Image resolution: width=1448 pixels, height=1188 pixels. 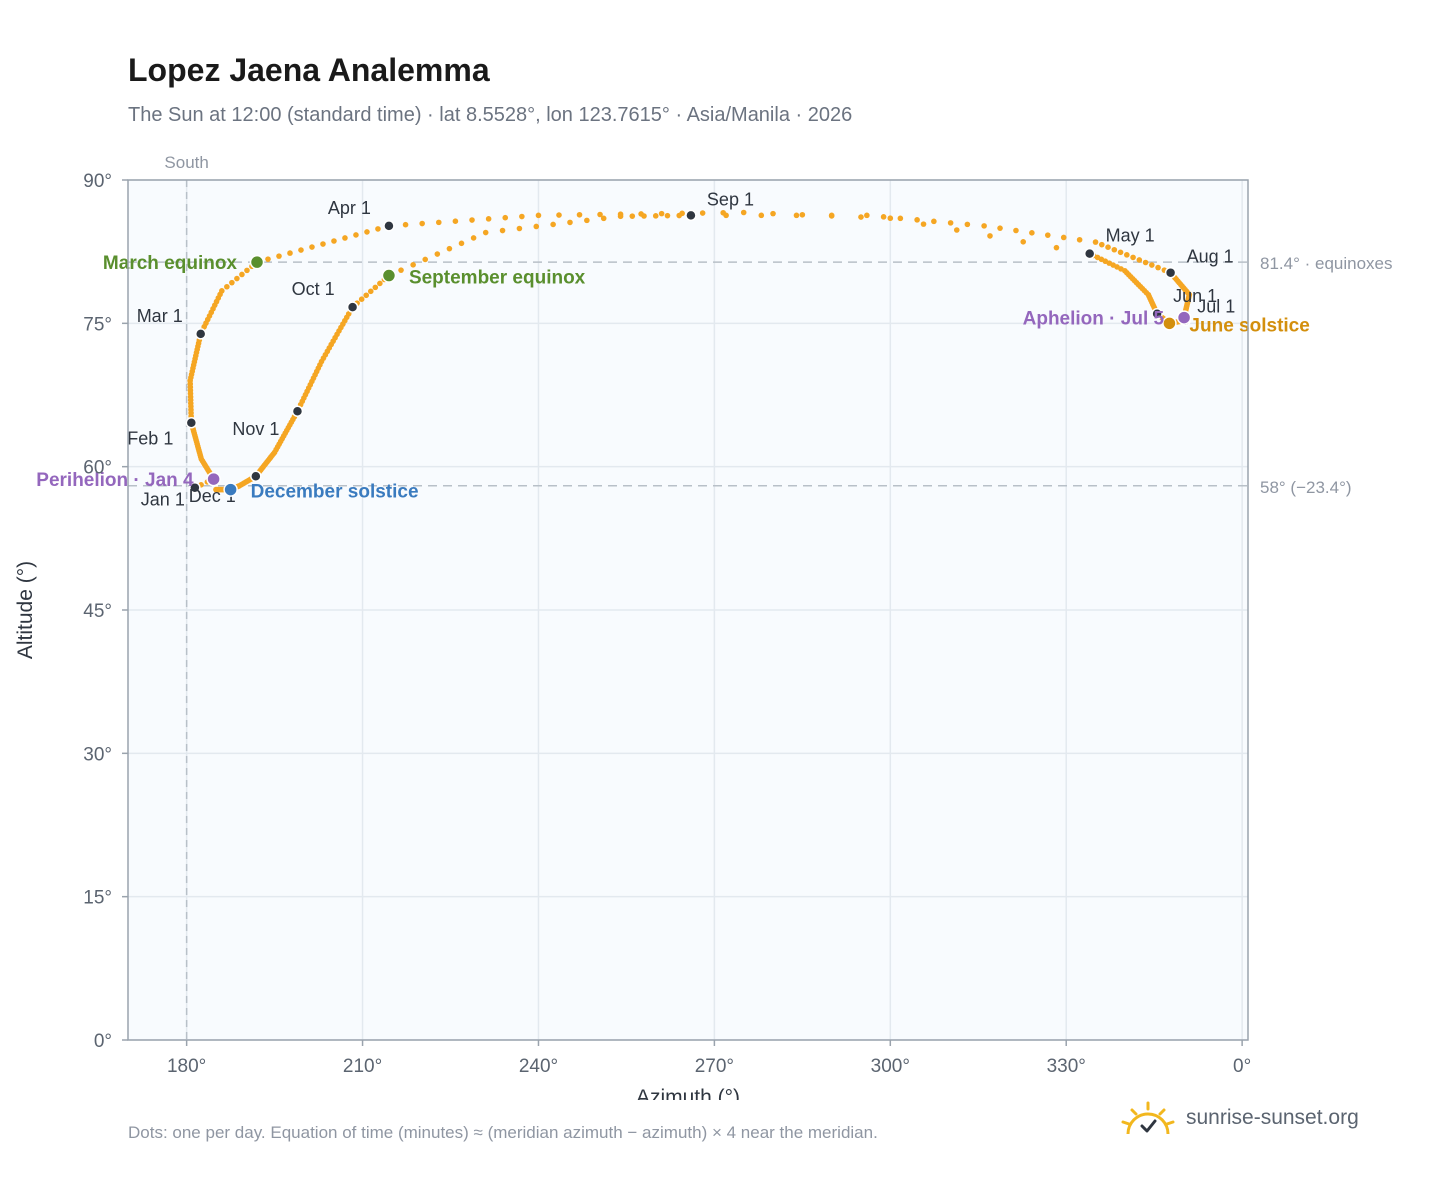 What do you see at coordinates (1216, 306) in the screenshot?
I see `month-marker-label: Jul 1` at bounding box center [1216, 306].